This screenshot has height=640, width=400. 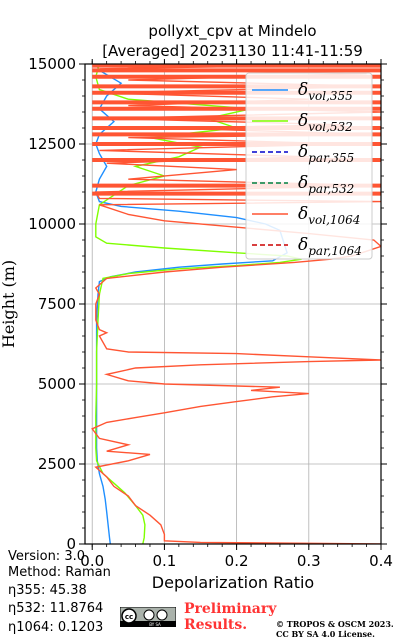 I want to click on legend-label: δpar,1064, so click(x=330, y=246).